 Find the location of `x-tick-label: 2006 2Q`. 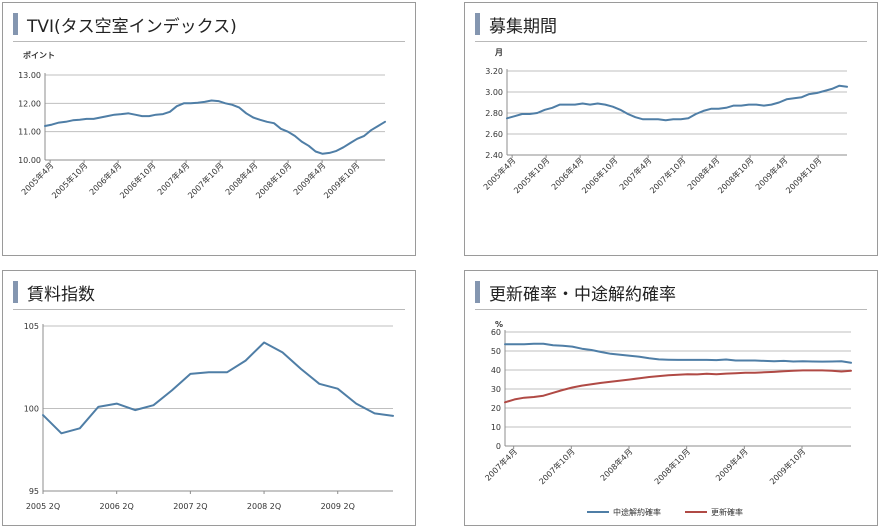

x-tick-label: 2006 2Q is located at coordinates (117, 506).